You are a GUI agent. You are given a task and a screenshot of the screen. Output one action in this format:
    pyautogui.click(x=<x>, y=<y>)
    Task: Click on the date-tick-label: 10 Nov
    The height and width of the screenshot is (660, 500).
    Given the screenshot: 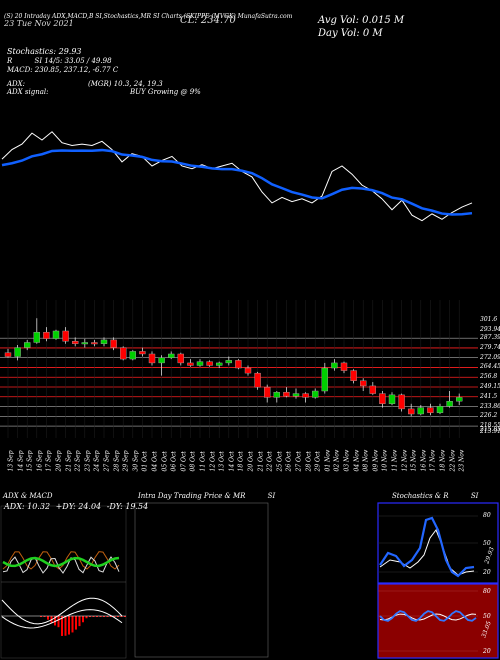 What is the action you would take?
    pyautogui.click(x=385, y=460)
    